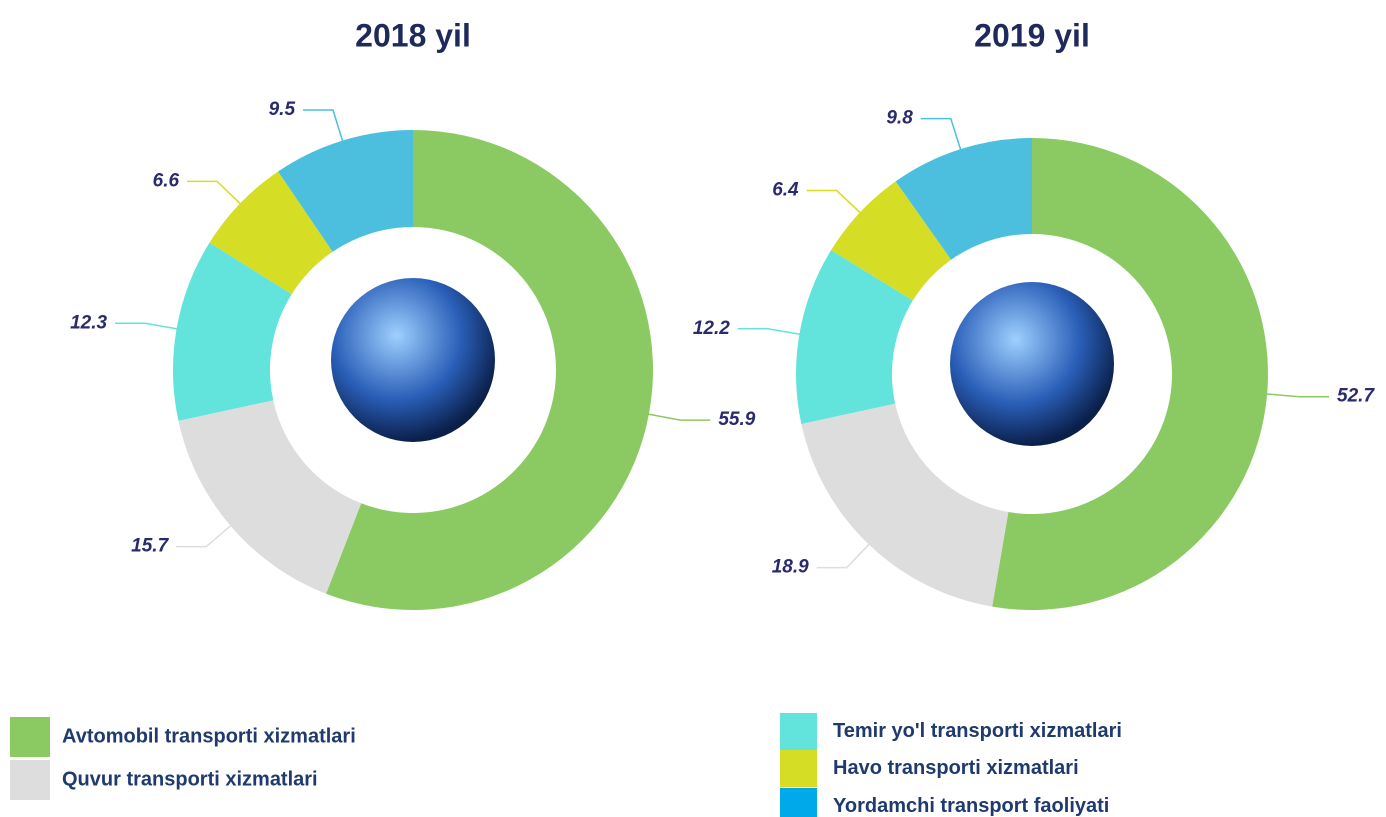 The width and height of the screenshot is (1386, 817). I want to click on value-label: 6.6, so click(166, 180).